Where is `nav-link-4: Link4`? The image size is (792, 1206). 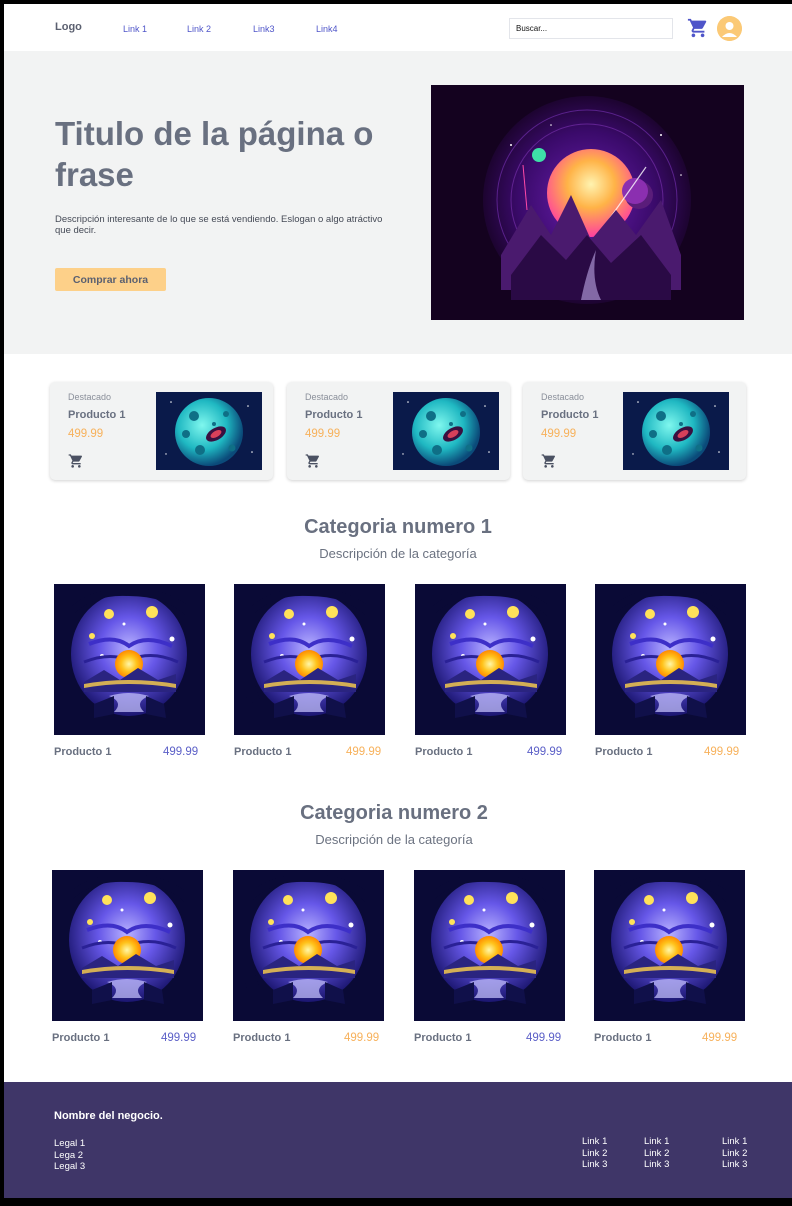
nav-link-4: Link4 is located at coordinates (327, 29).